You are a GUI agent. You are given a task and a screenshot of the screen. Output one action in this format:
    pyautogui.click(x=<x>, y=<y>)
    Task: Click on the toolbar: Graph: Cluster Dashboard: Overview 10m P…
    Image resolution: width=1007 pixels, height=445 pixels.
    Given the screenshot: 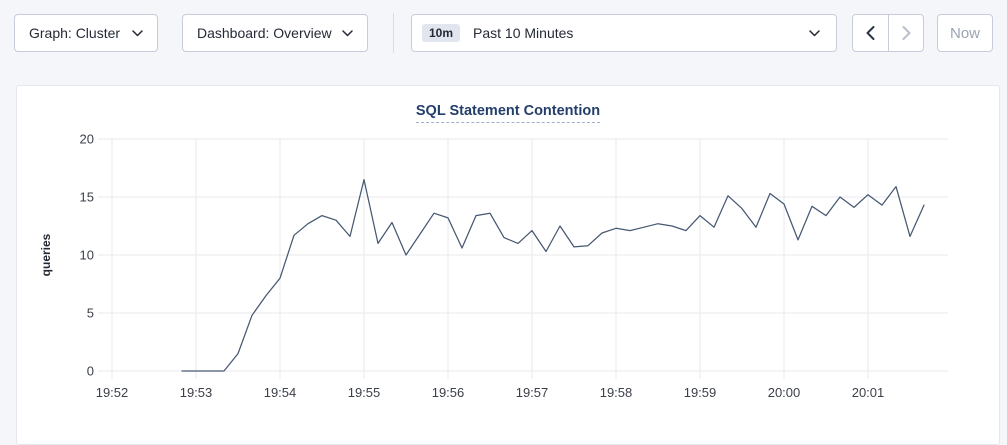 What is the action you would take?
    pyautogui.click(x=503, y=26)
    